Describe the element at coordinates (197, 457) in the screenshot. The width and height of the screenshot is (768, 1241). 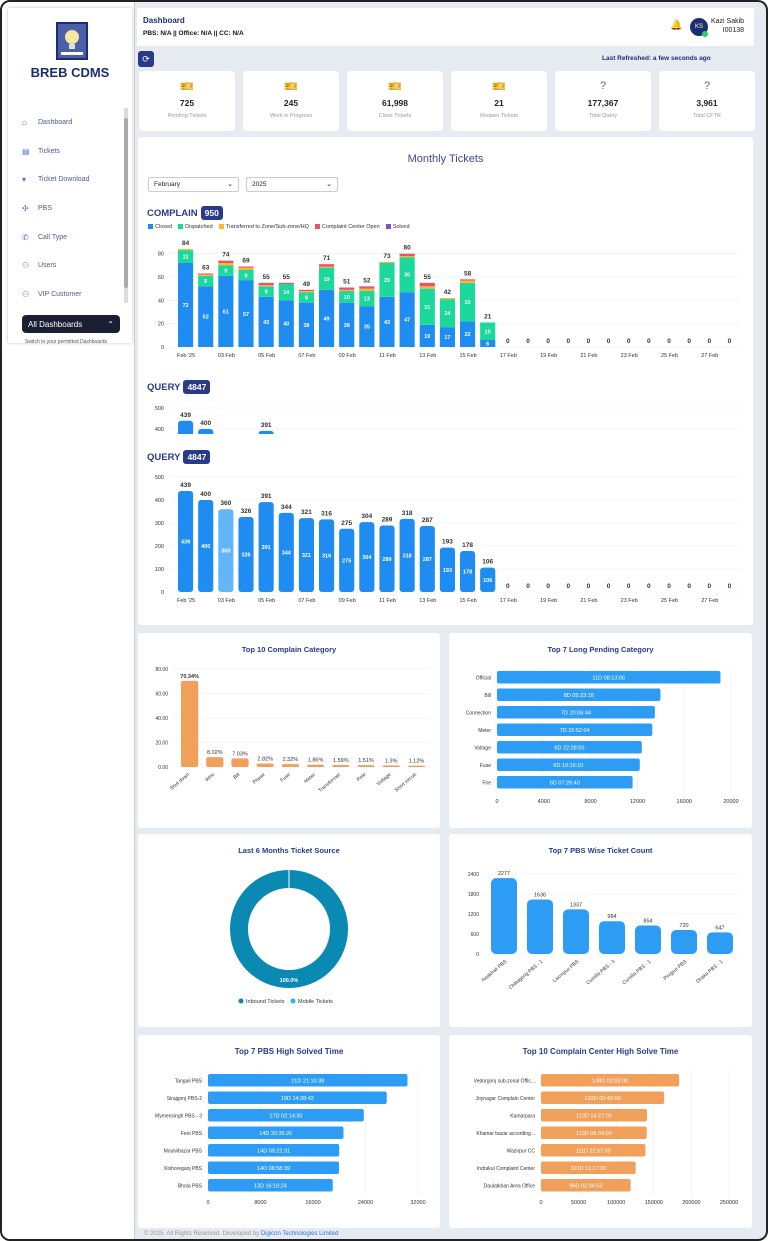
I see `query-count-badge: 4847` at that location.